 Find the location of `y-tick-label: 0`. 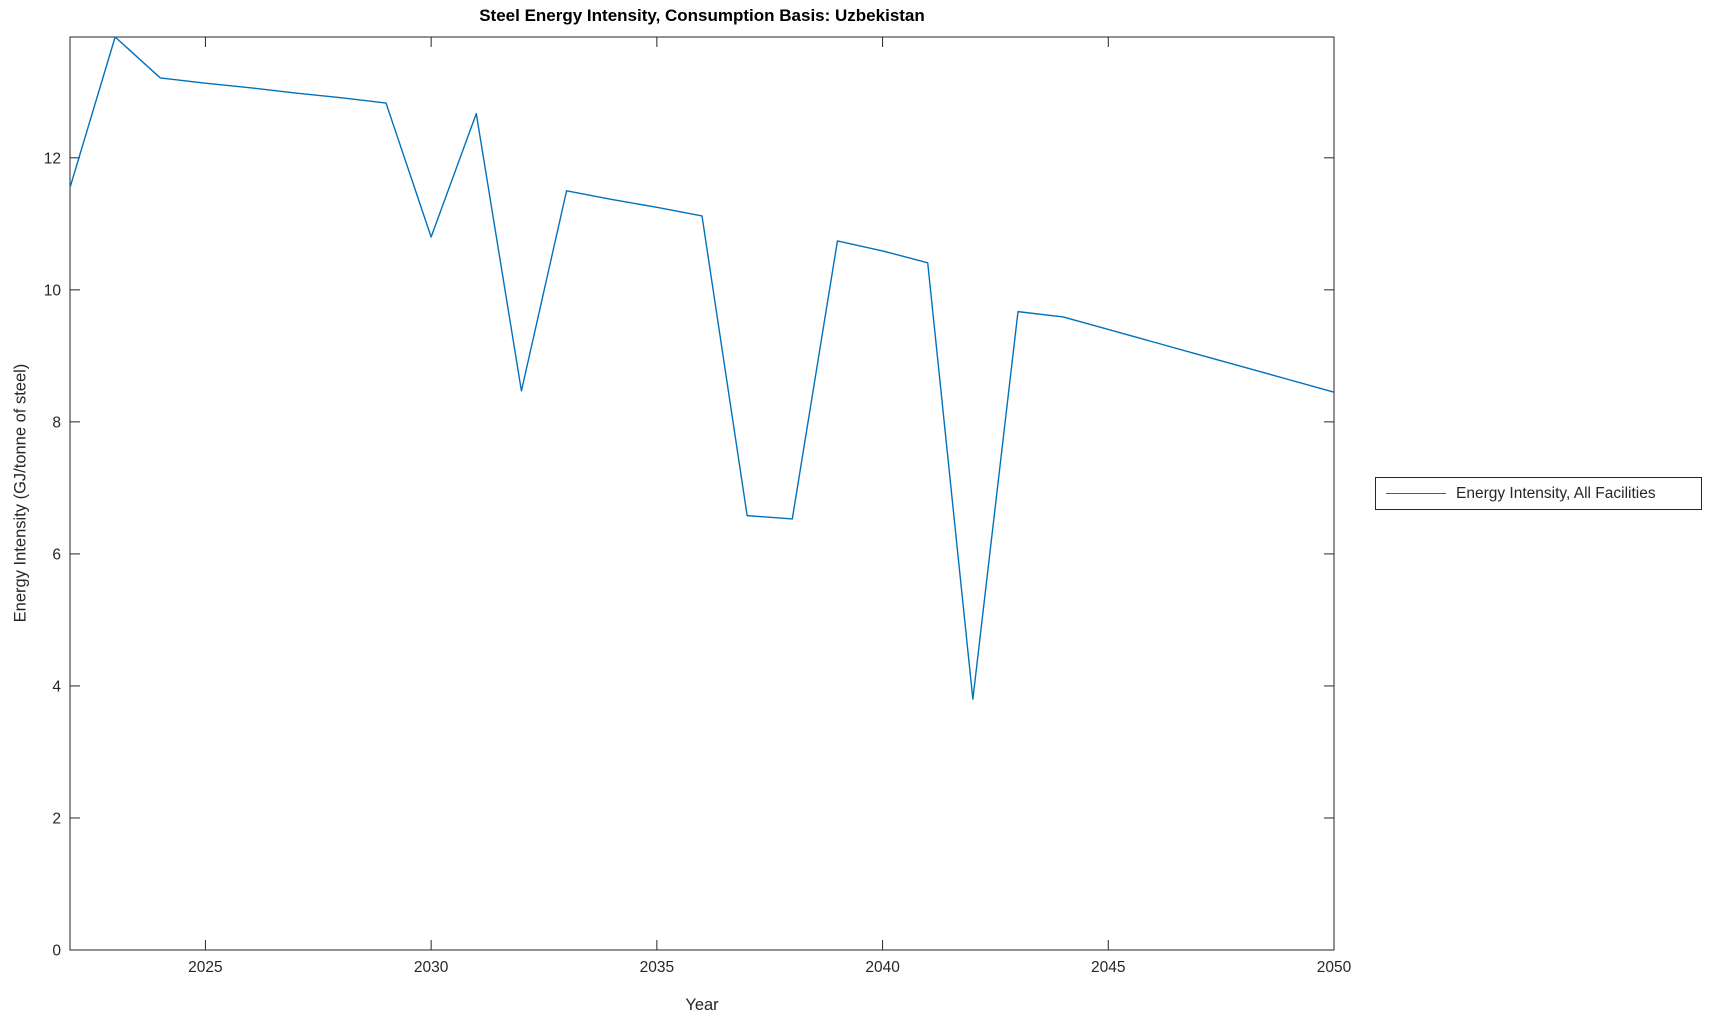

y-tick-label: 0 is located at coordinates (56, 951).